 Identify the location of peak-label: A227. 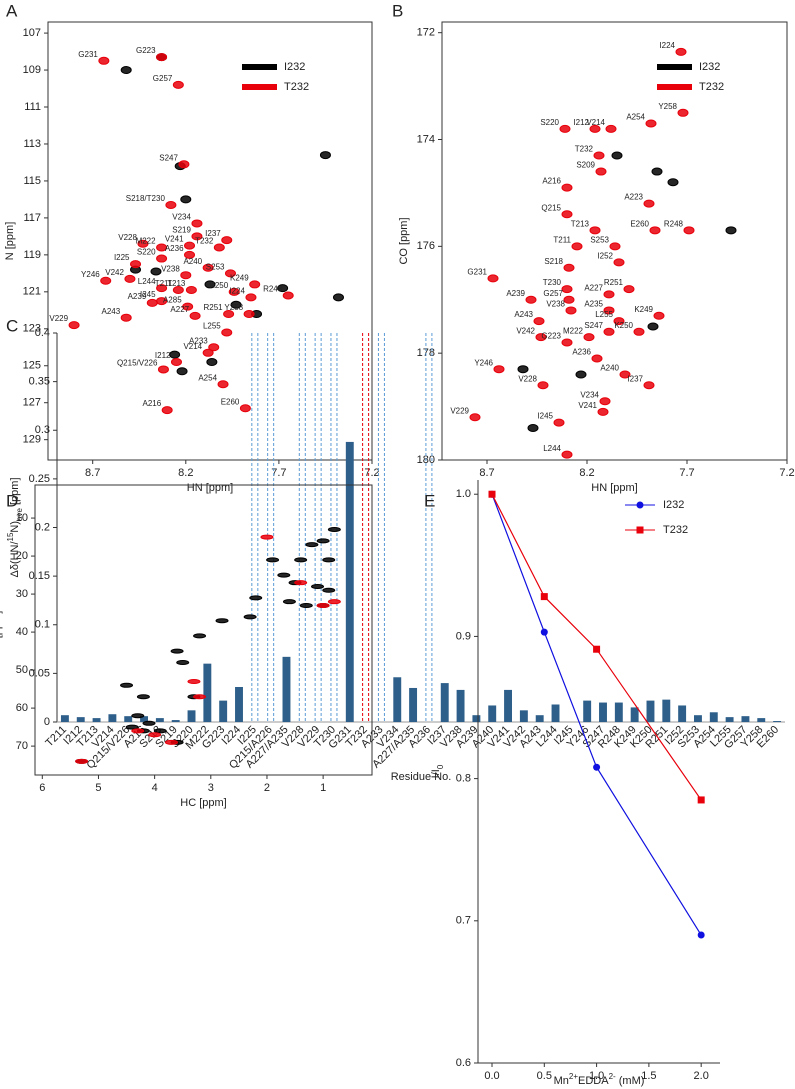
(593, 288).